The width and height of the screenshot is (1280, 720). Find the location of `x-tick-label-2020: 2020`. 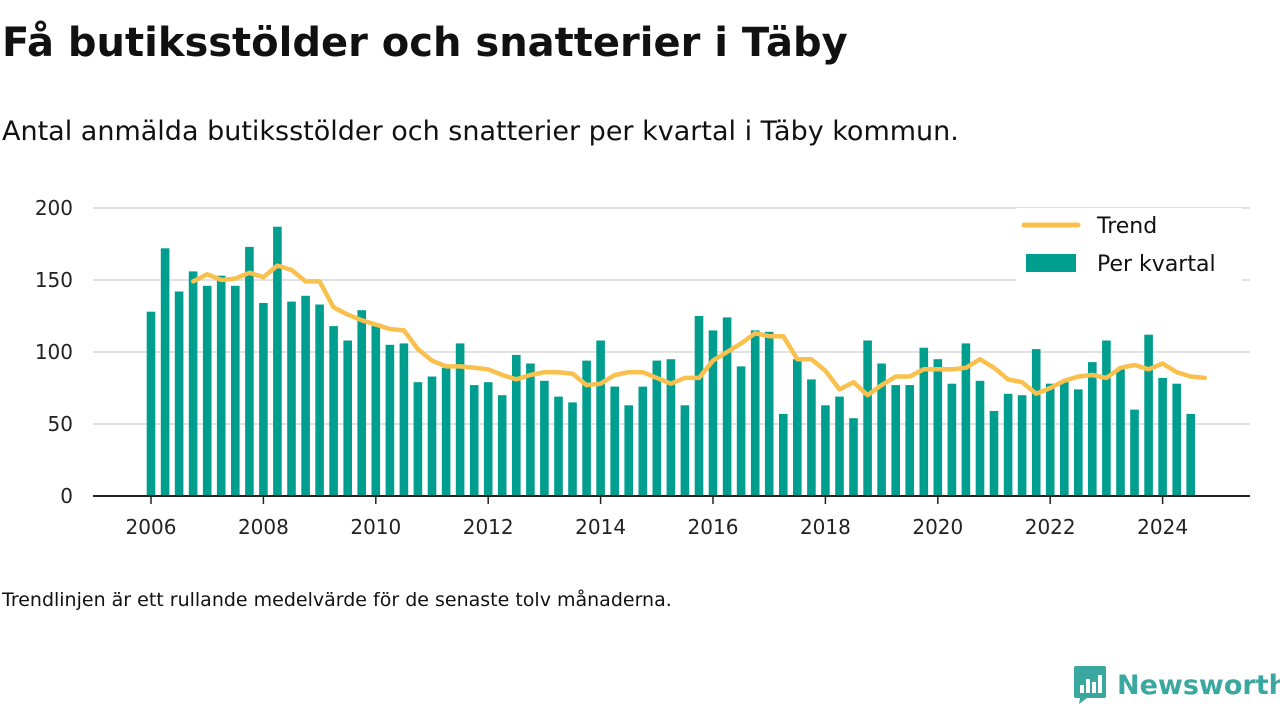

x-tick-label-2020: 2020 is located at coordinates (937, 527).